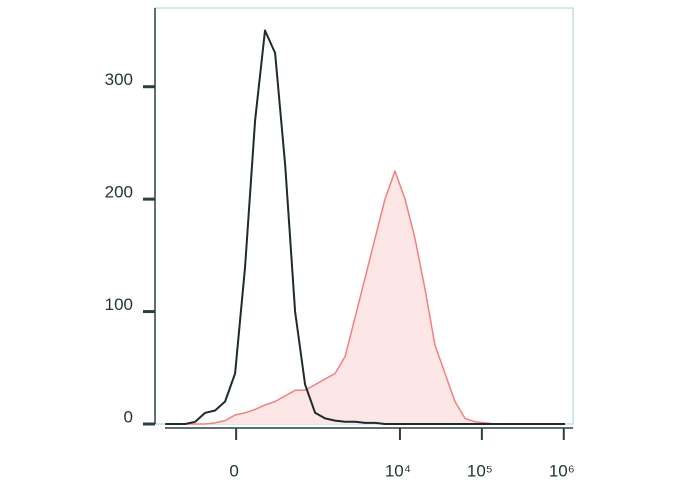  Describe the element at coordinates (119, 79) in the screenshot. I see `y-tick-label: 300` at that location.